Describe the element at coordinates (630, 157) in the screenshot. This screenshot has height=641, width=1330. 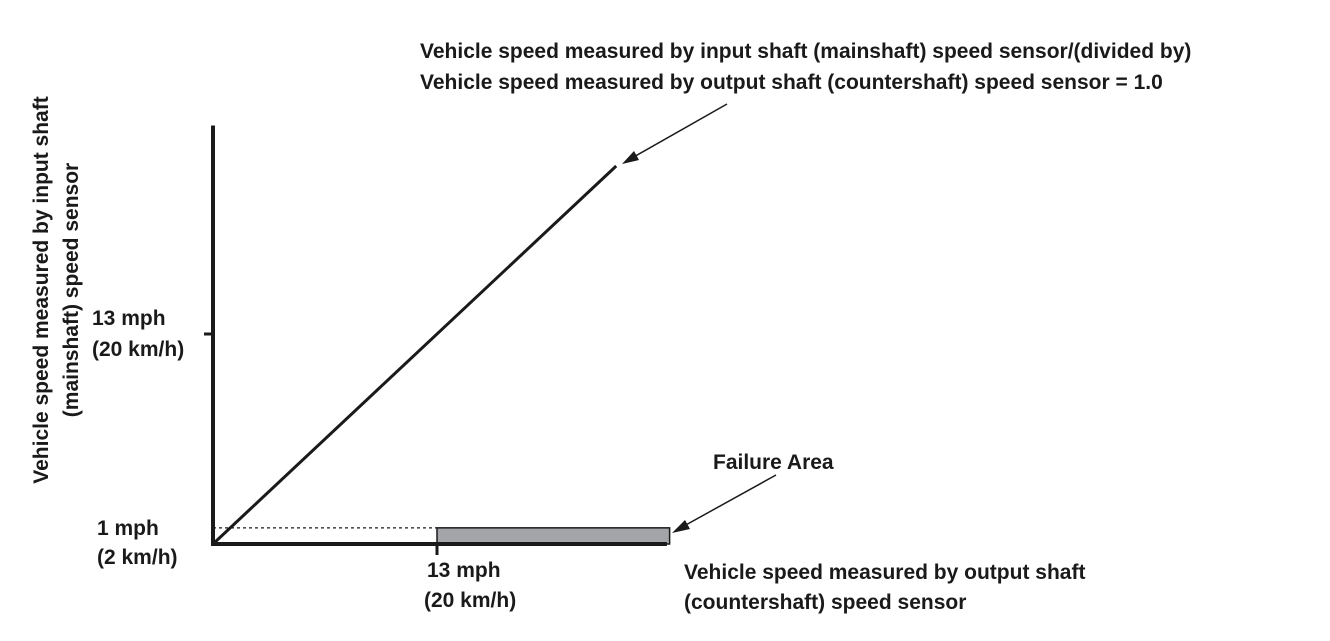
I see `ratio-pointer-arrowhead` at that location.